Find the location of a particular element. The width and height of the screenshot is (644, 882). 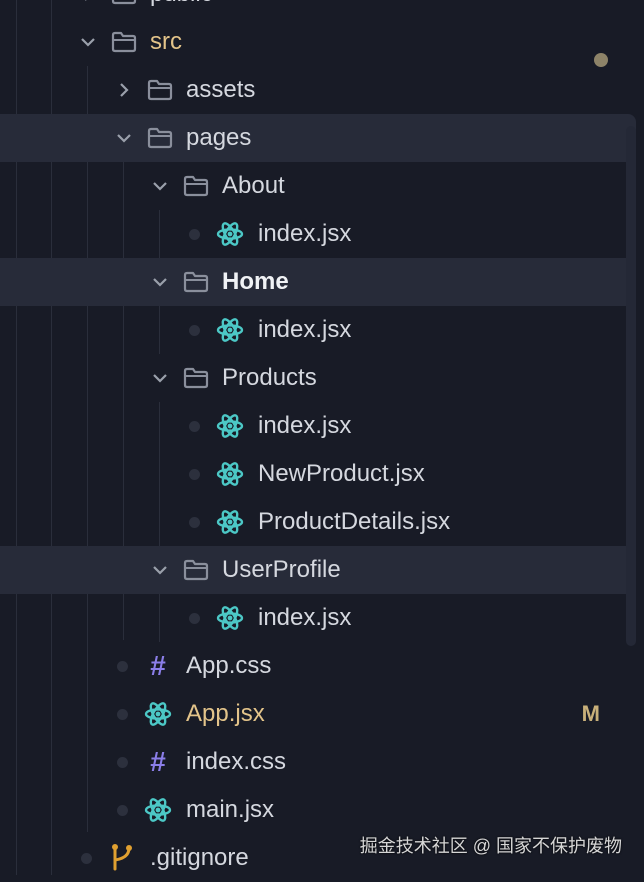

folder-item-assets: assets is located at coordinates (318, 90).